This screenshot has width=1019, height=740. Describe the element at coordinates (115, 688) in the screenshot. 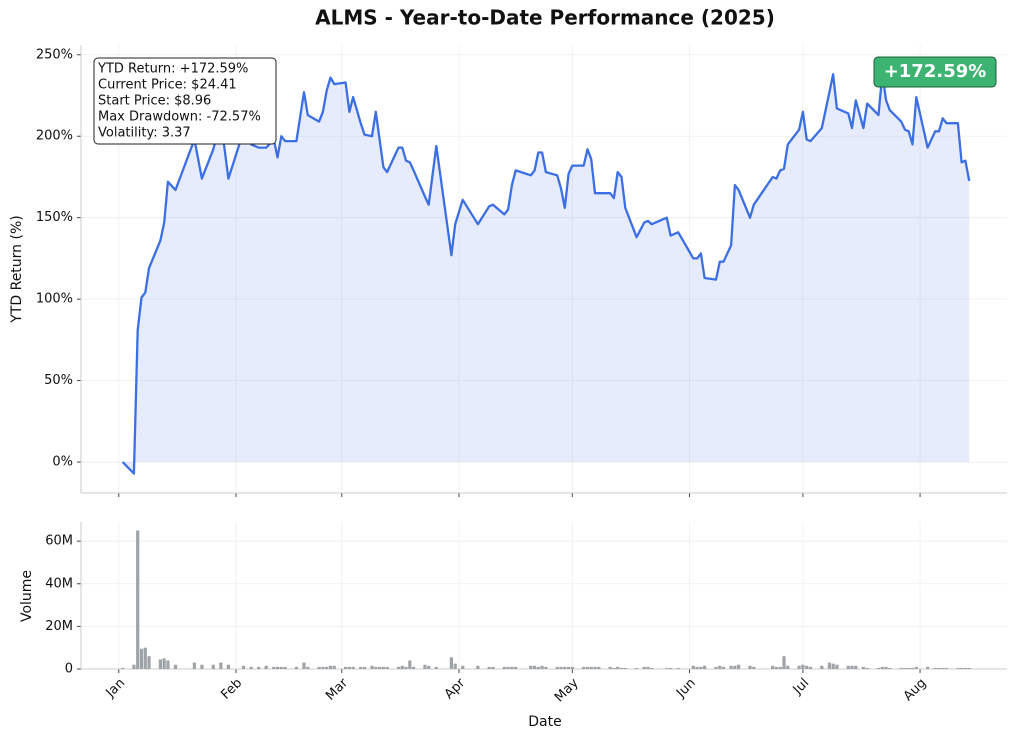

I see `x-tick-label: Jan` at that location.